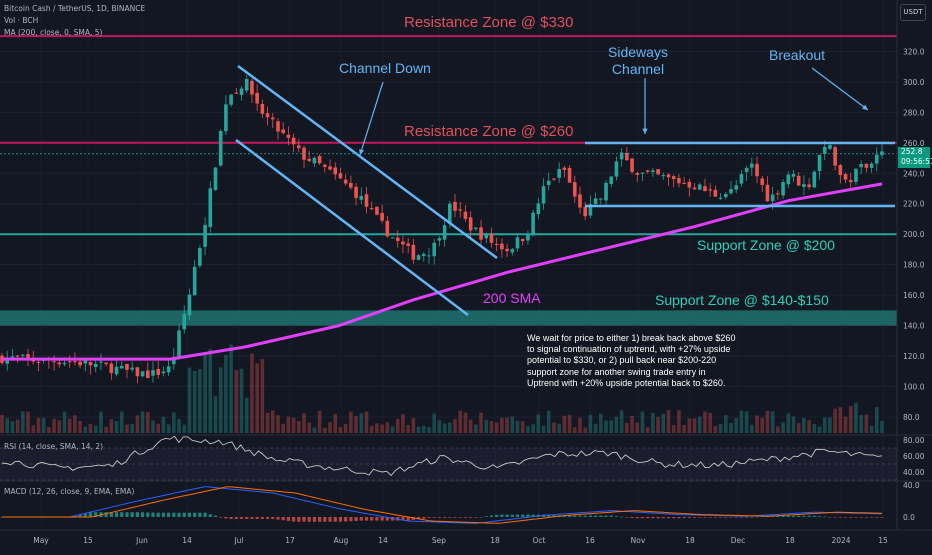  I want to click on ma-legend: MA (200, close, 0, SMA, 5), so click(53, 32).